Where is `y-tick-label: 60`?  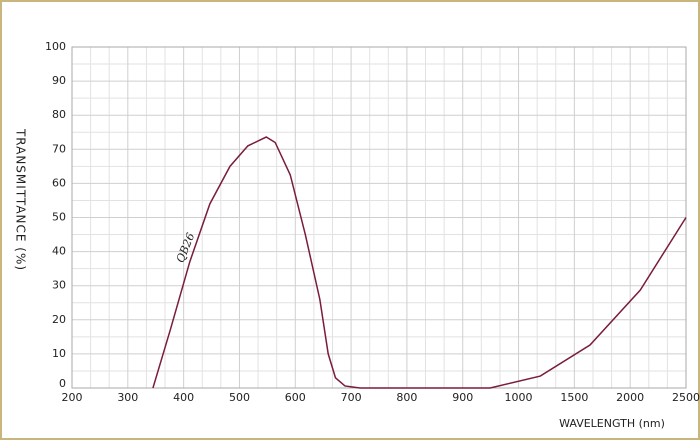
y-tick-label: 60 is located at coordinates (59, 182).